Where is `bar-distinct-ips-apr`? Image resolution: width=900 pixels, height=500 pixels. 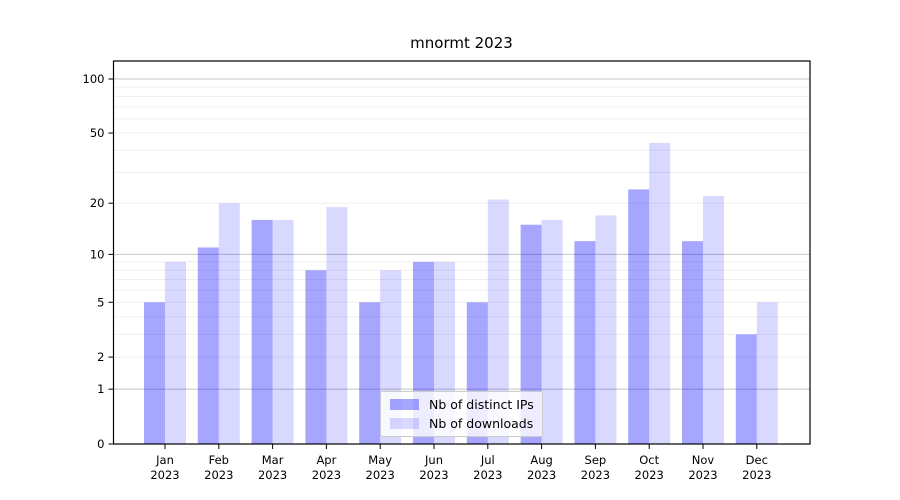 bar-distinct-ips-apr is located at coordinates (316, 357).